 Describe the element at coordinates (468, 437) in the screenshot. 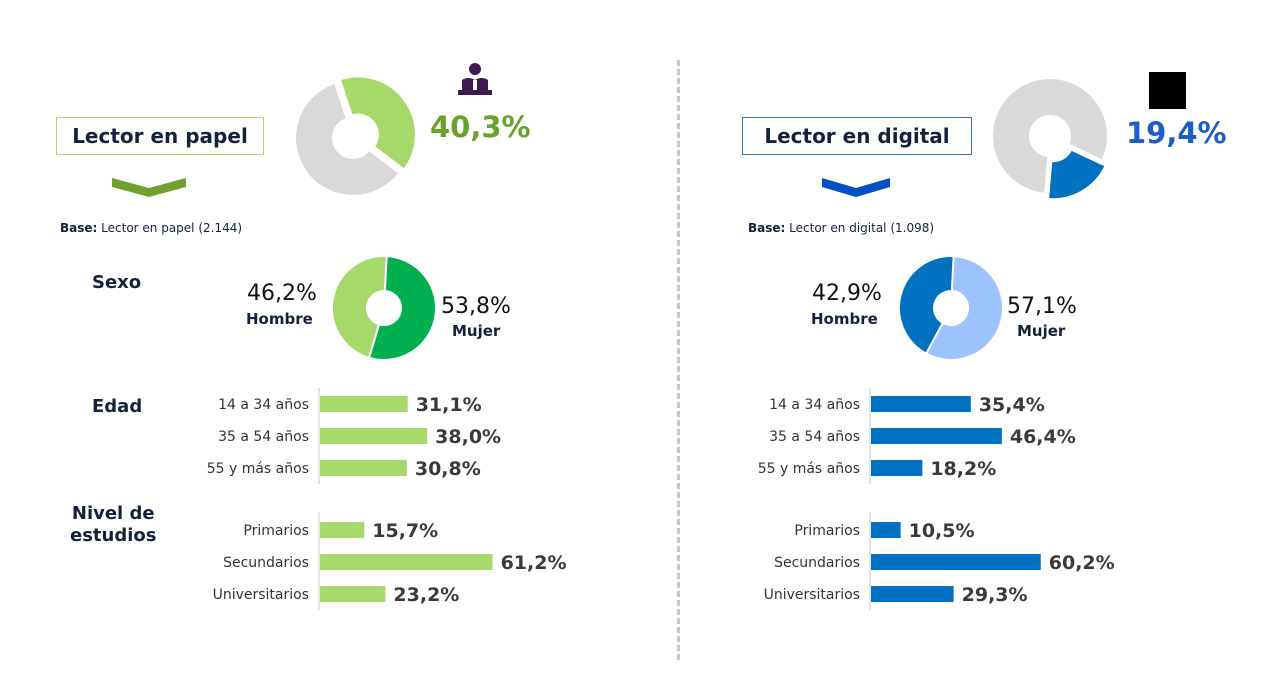

I see `bar-value-label: 38,0%` at that location.